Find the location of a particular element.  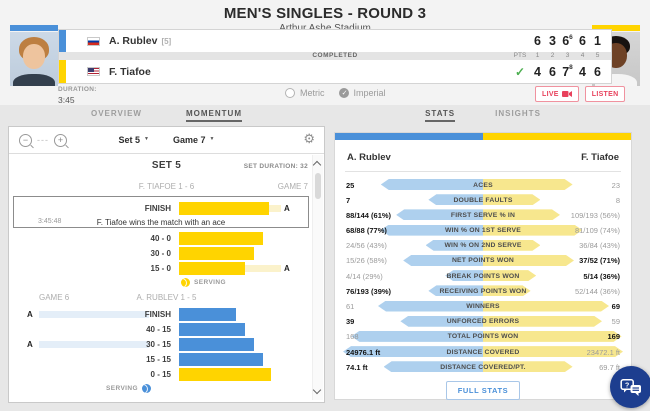

unit-toggle: Metric Imperial is located at coordinates (335, 93).